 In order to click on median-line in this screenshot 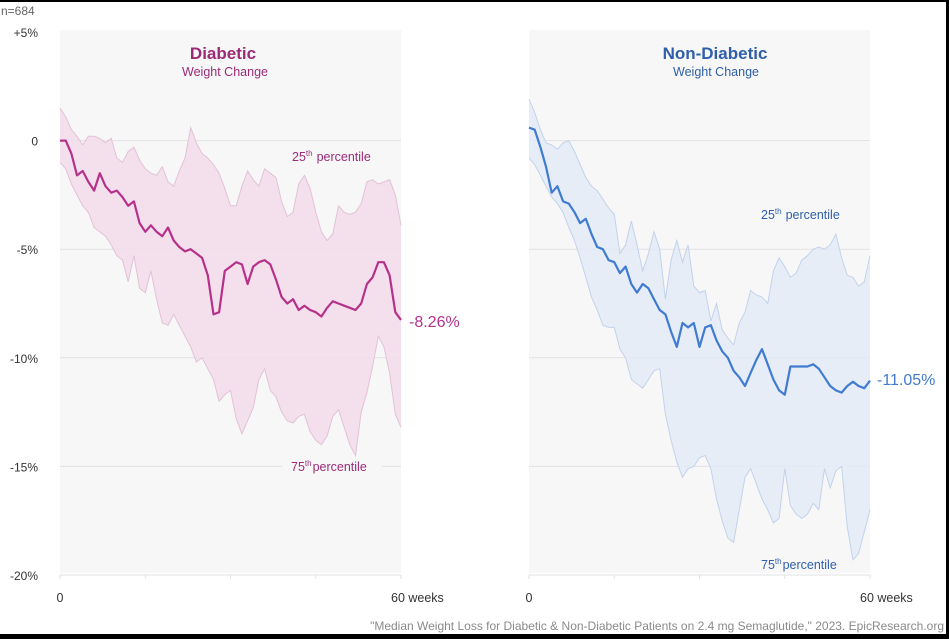, I will do `click(231, 230)`.